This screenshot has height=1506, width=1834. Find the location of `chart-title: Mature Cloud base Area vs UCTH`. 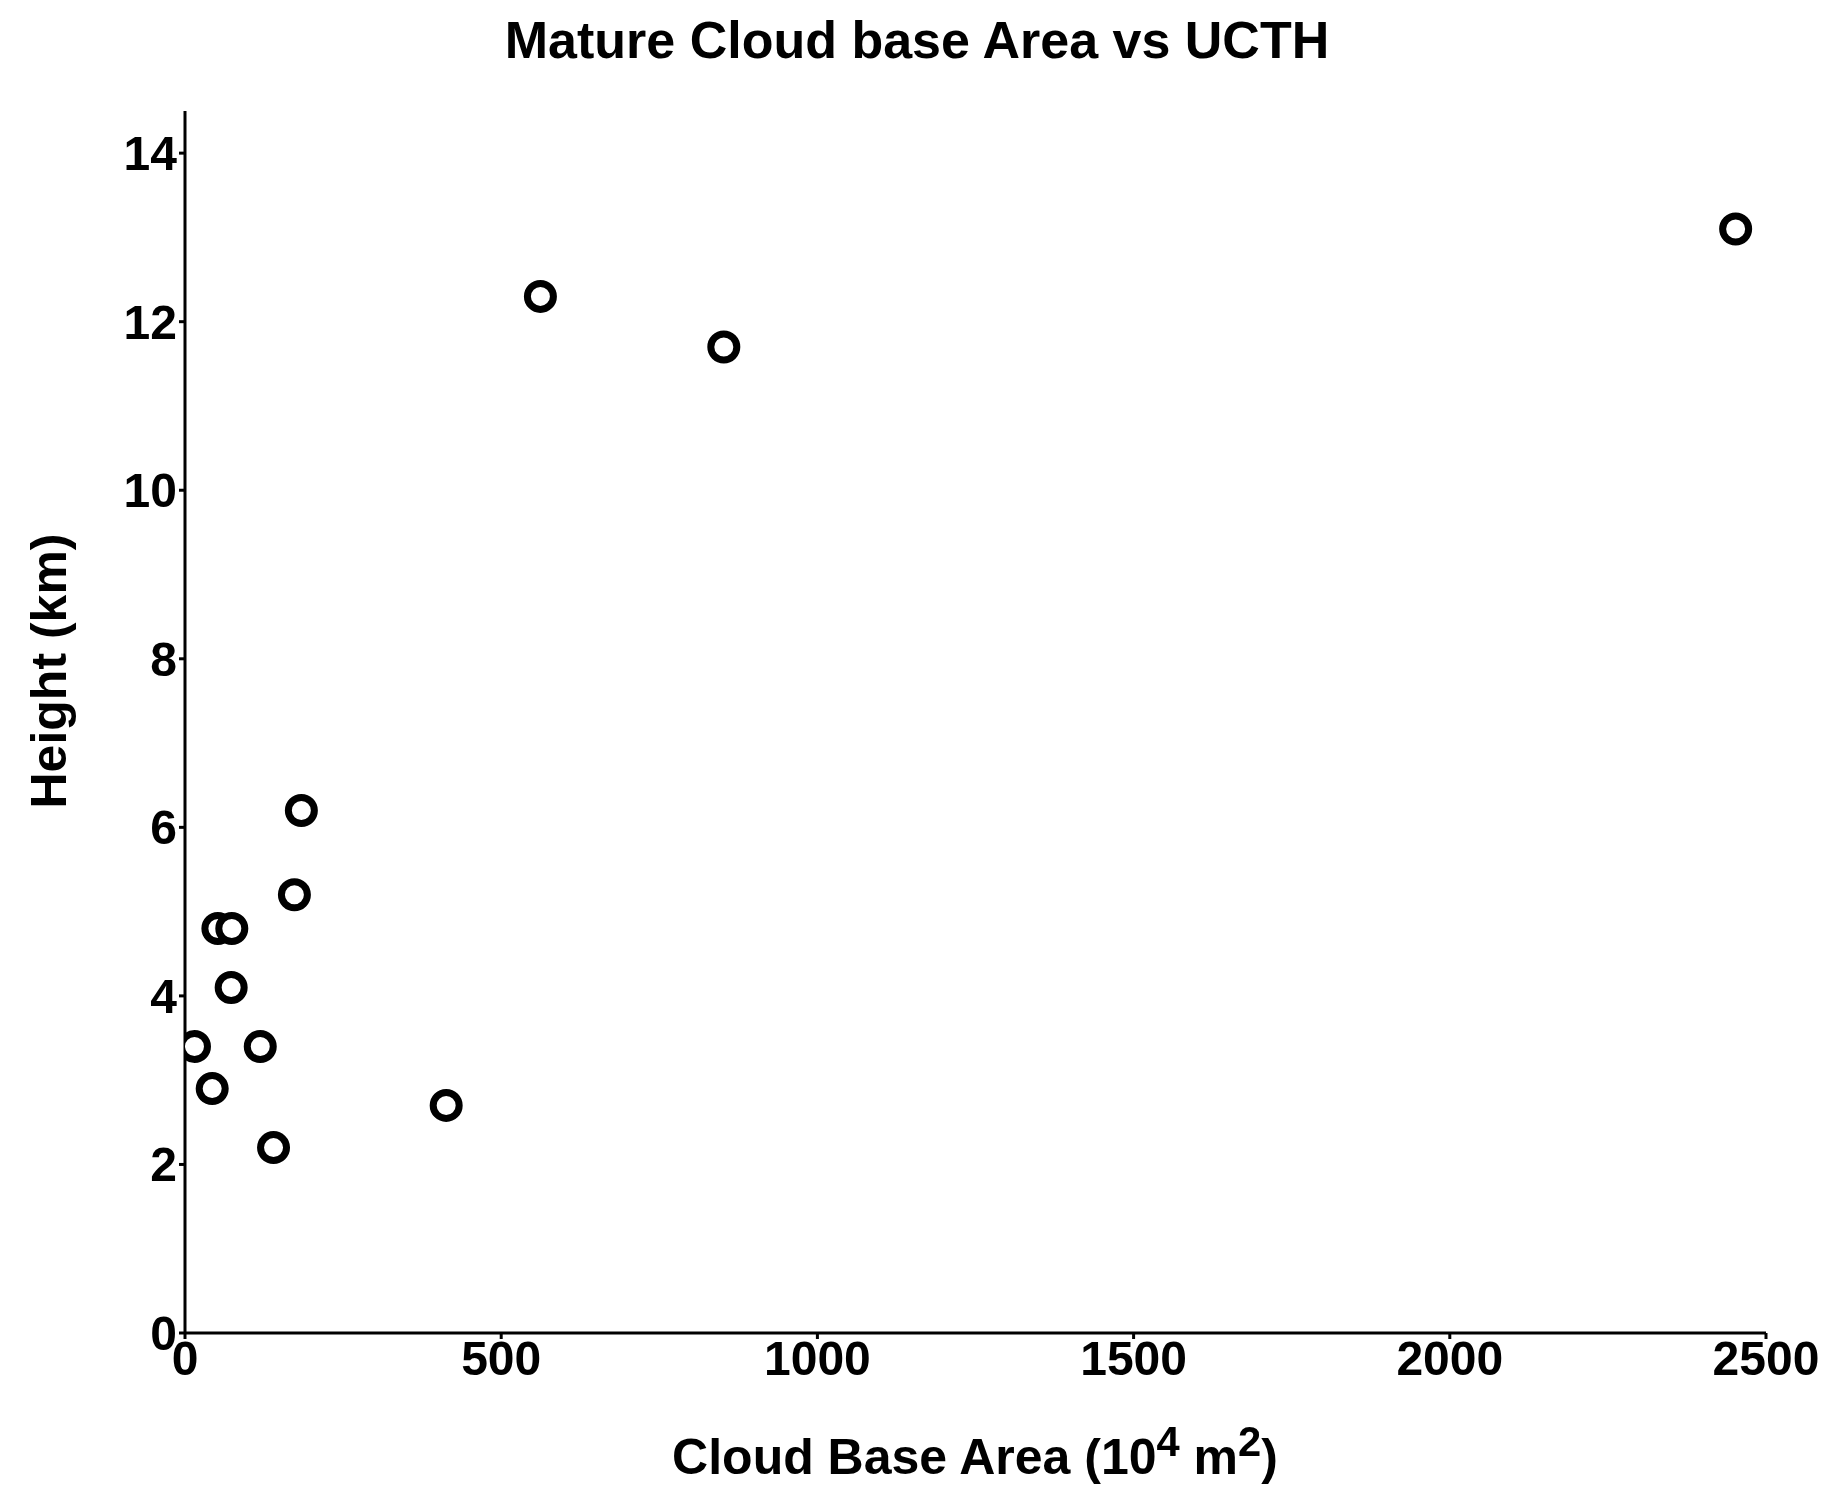

chart-title: Mature Cloud base Area vs UCTH is located at coordinates (917, 40).